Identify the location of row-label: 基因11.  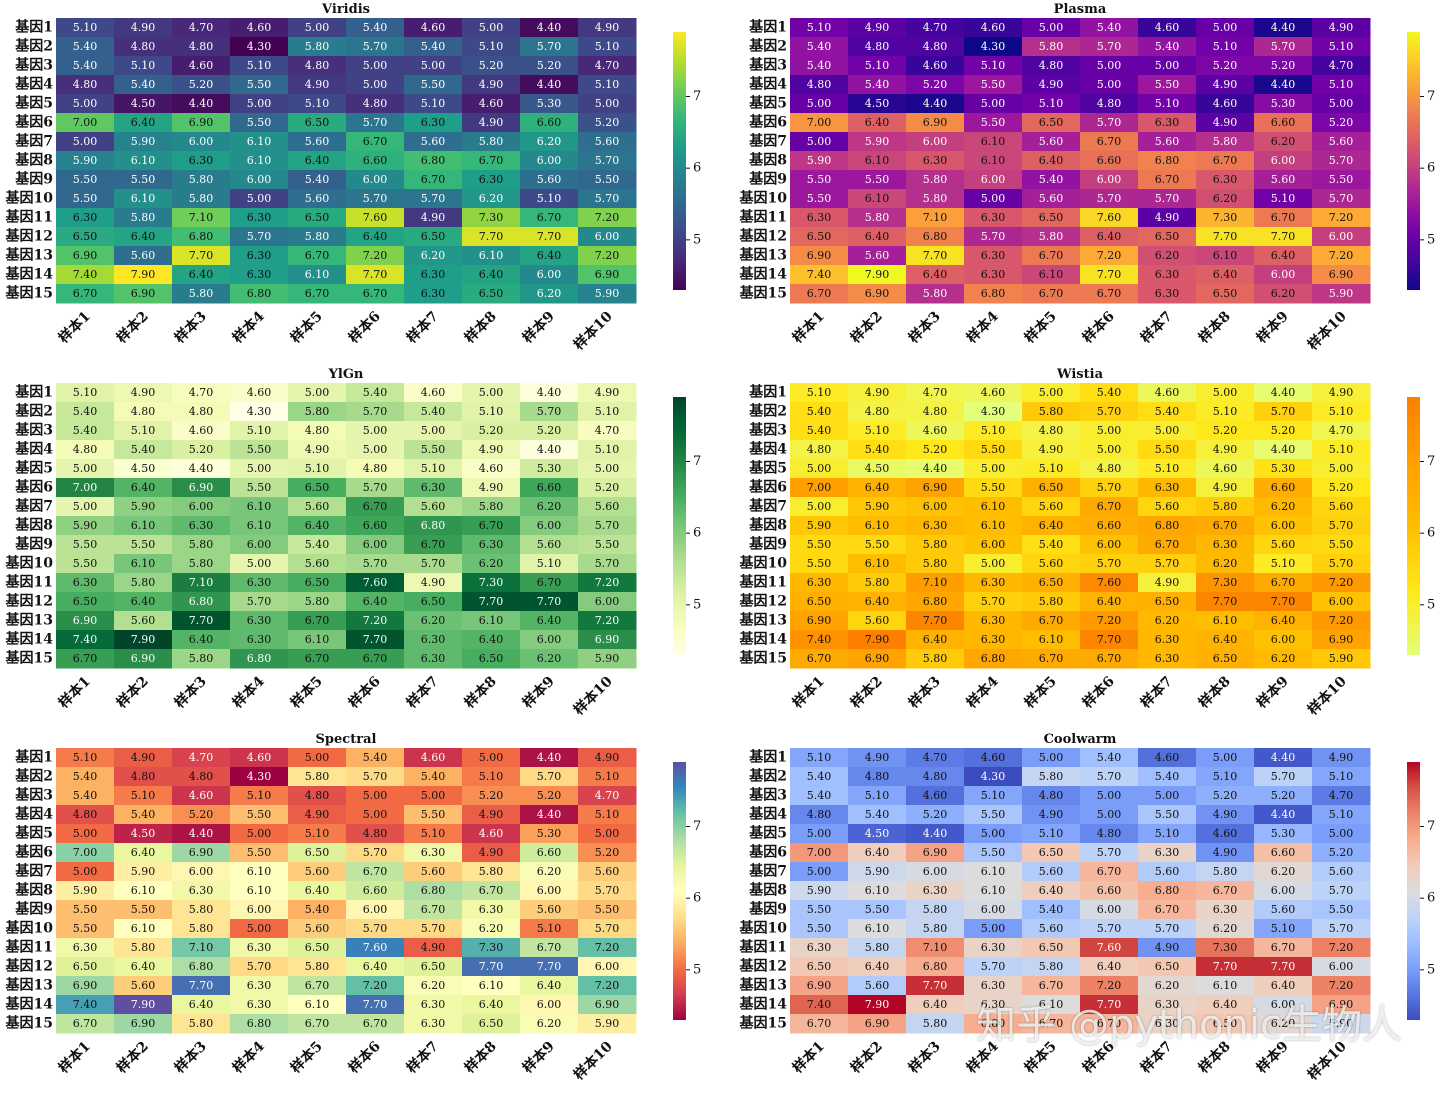
(763, 582).